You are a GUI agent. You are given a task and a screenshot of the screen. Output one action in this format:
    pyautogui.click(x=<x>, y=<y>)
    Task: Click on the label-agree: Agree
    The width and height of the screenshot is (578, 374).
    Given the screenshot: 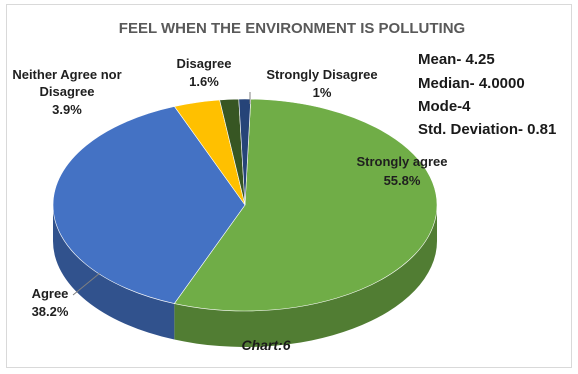 What is the action you would take?
    pyautogui.click(x=50, y=293)
    